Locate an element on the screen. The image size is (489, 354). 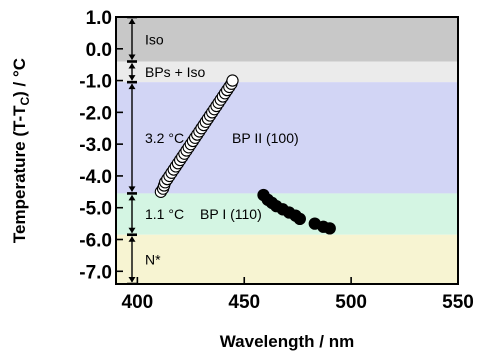
phase-width-arrows is located at coordinates (132, 150).